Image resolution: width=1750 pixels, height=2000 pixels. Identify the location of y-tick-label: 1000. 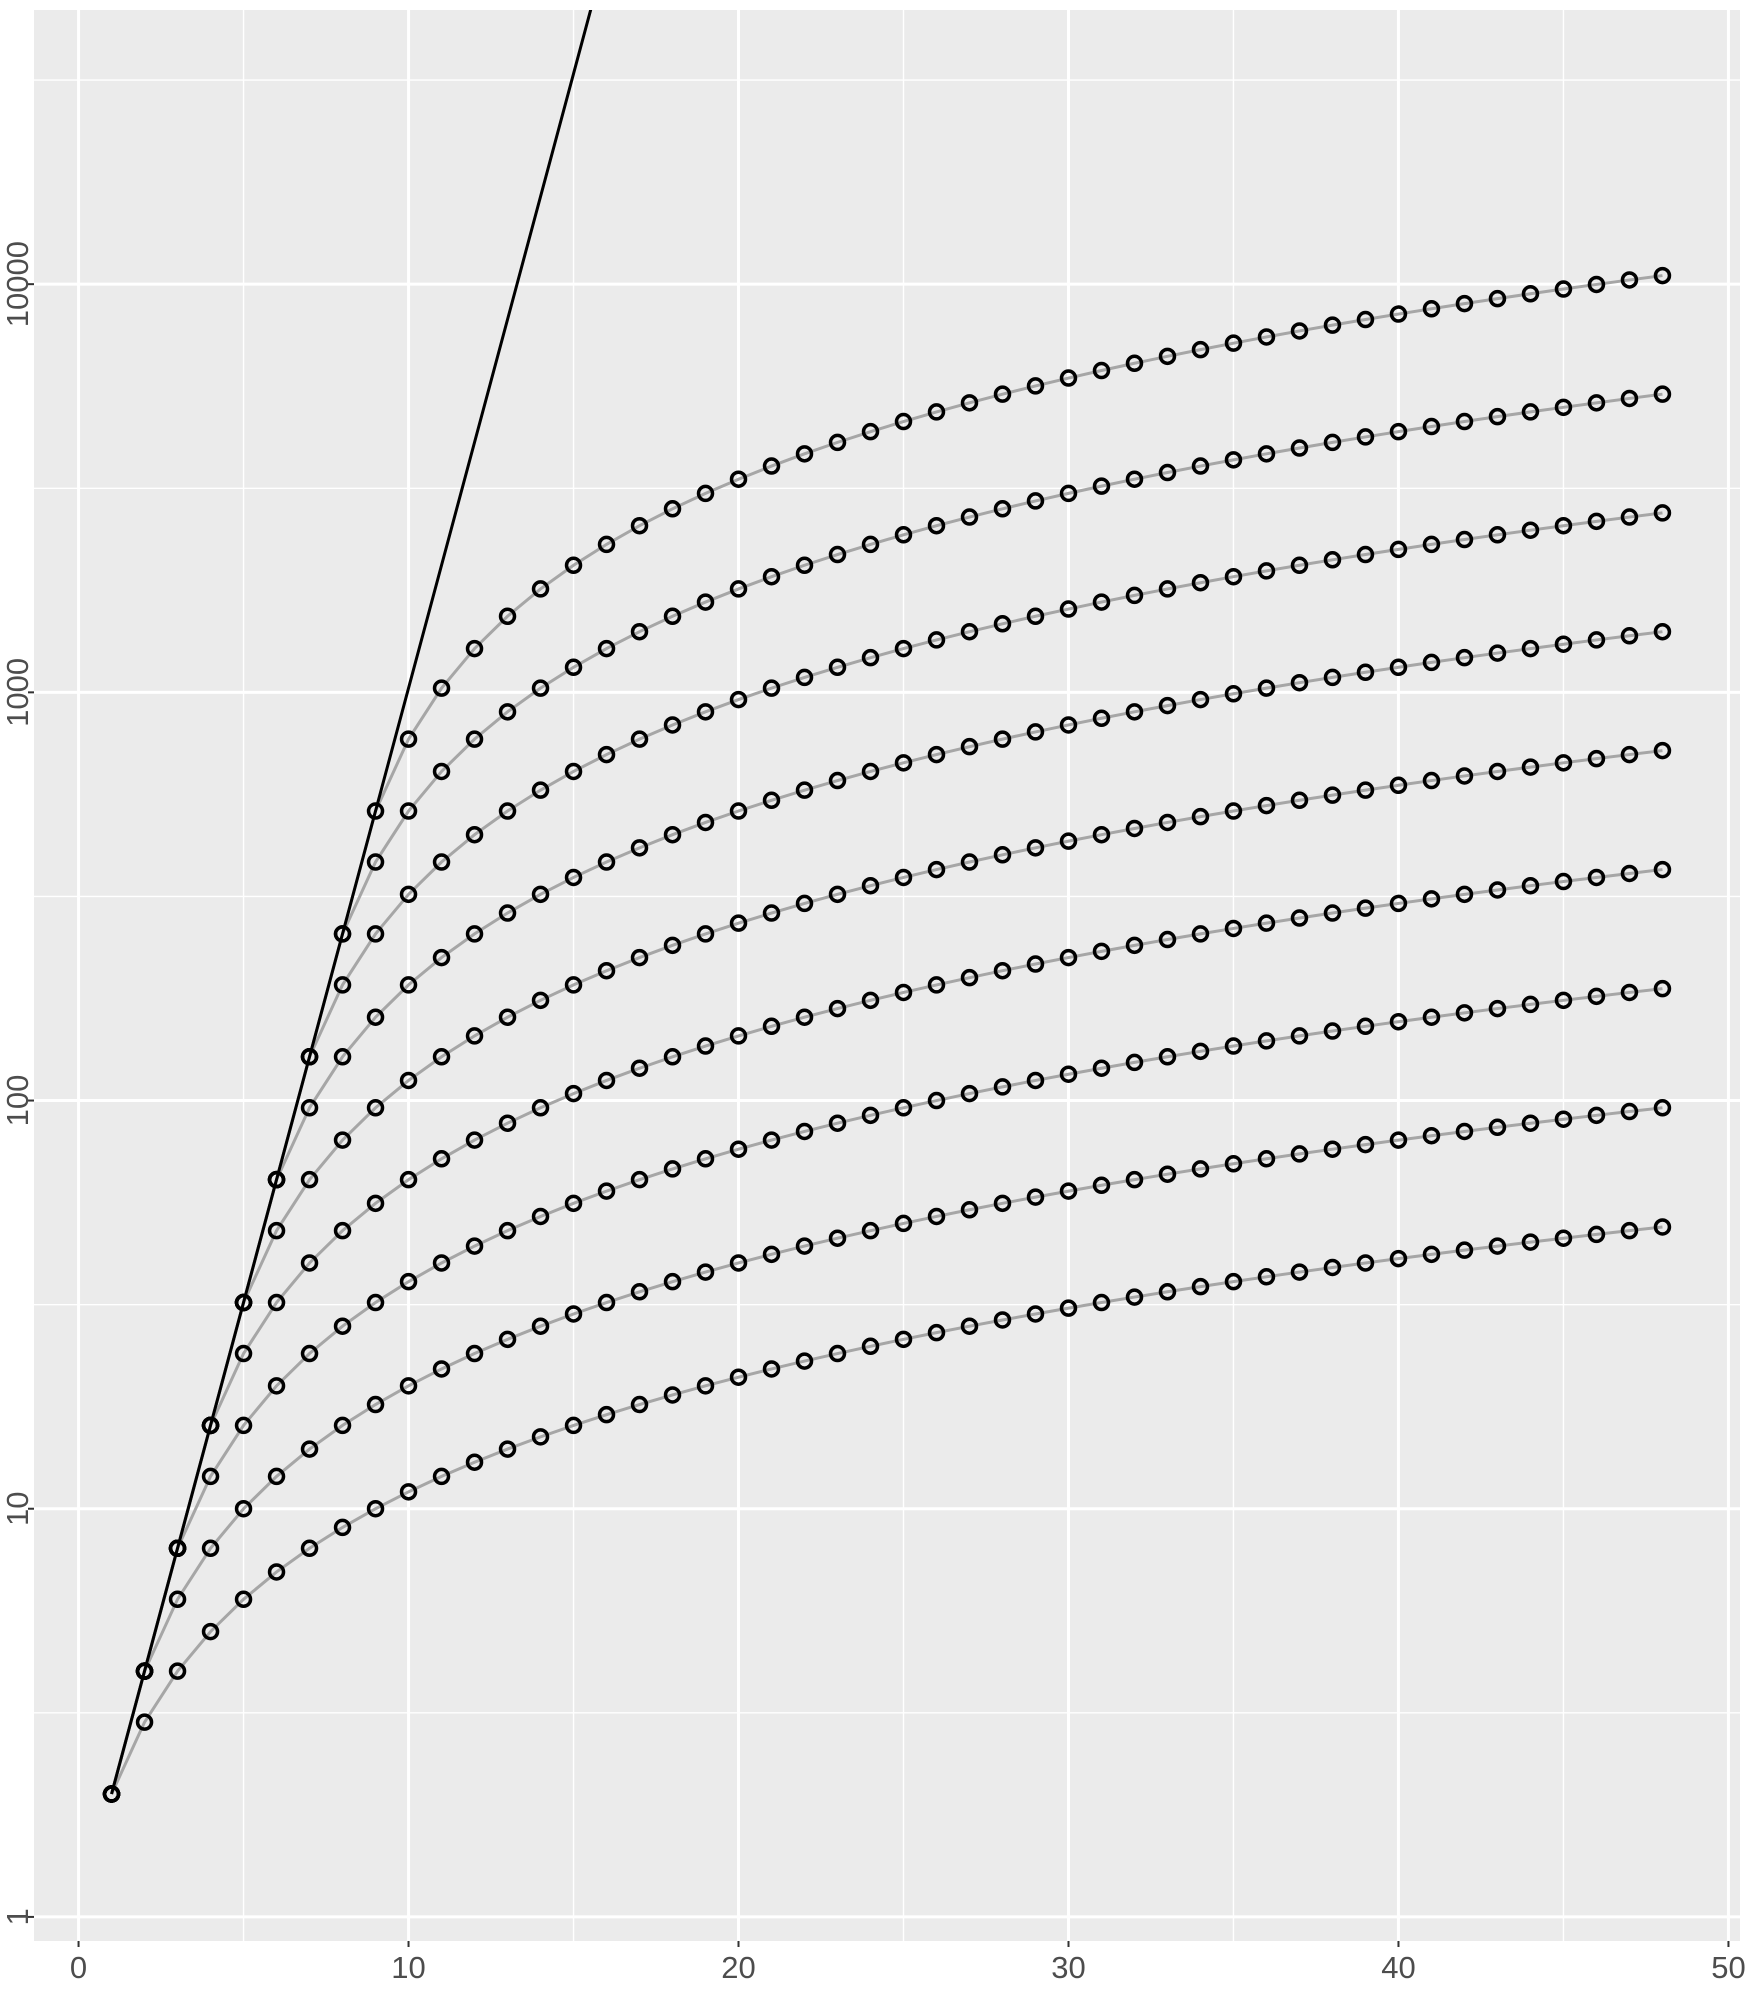
(17, 692).